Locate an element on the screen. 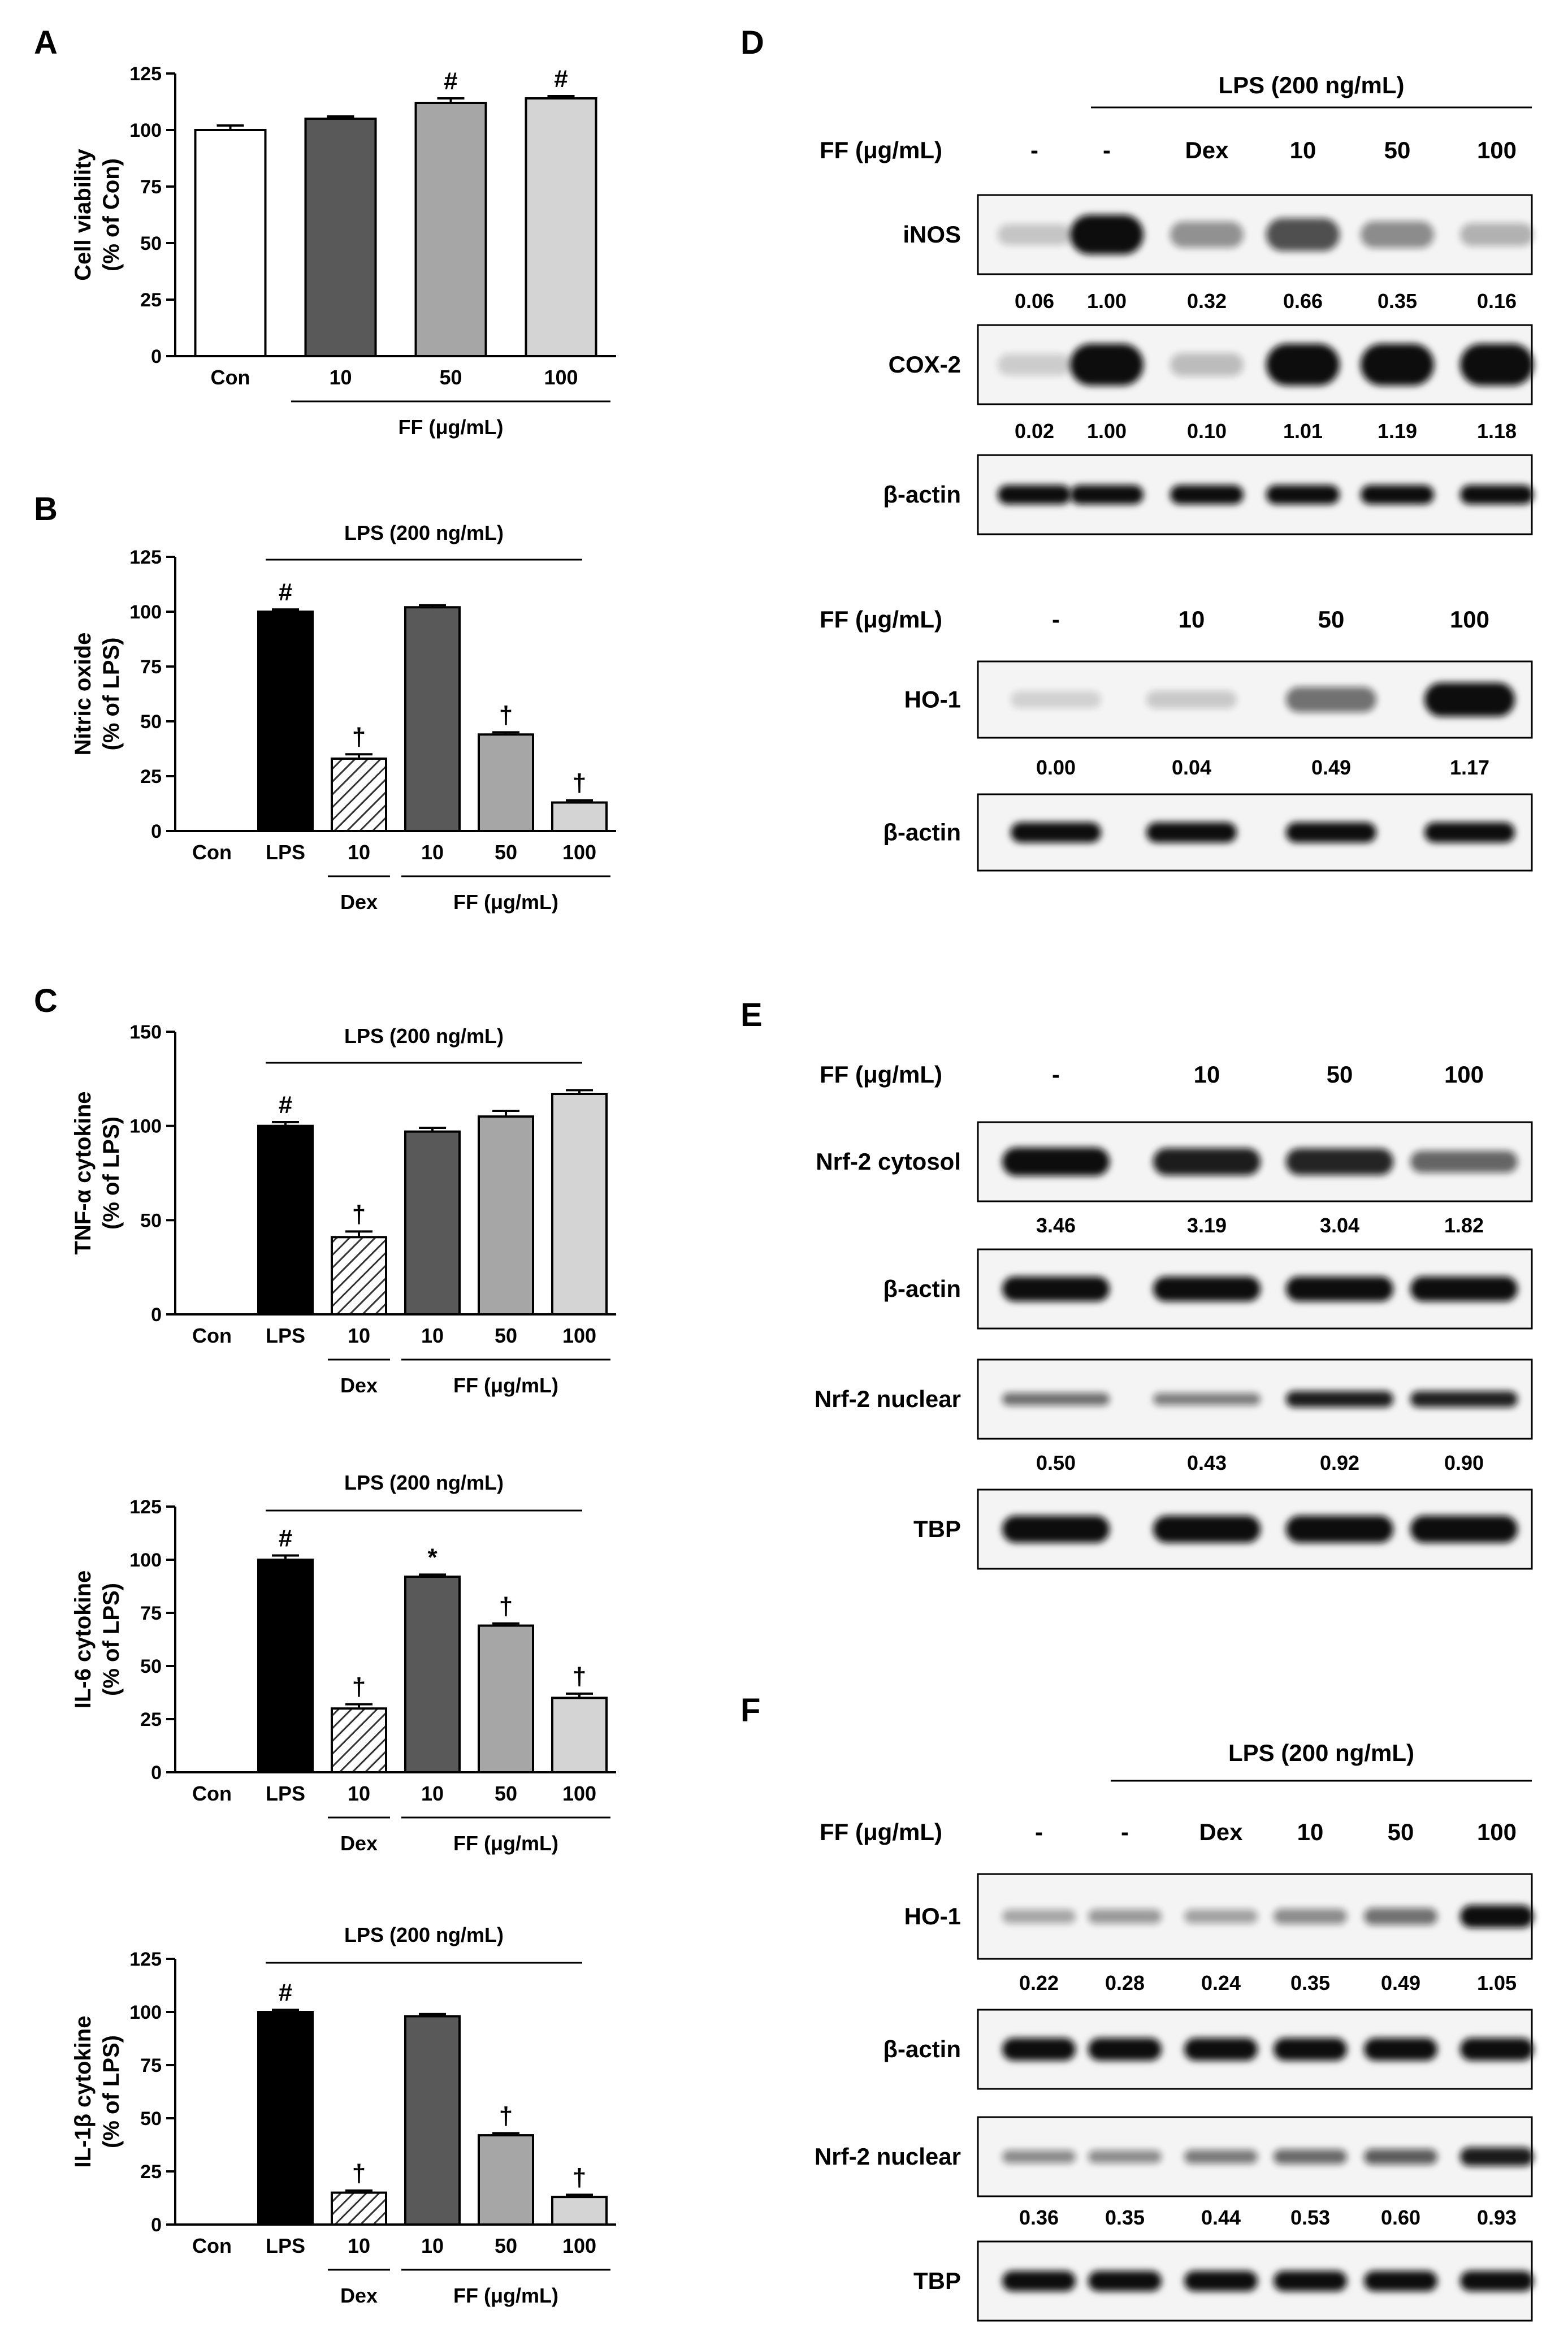 The height and width of the screenshot is (2341, 1568). chart-c2-y-tick-label: 0 is located at coordinates (156, 1773).